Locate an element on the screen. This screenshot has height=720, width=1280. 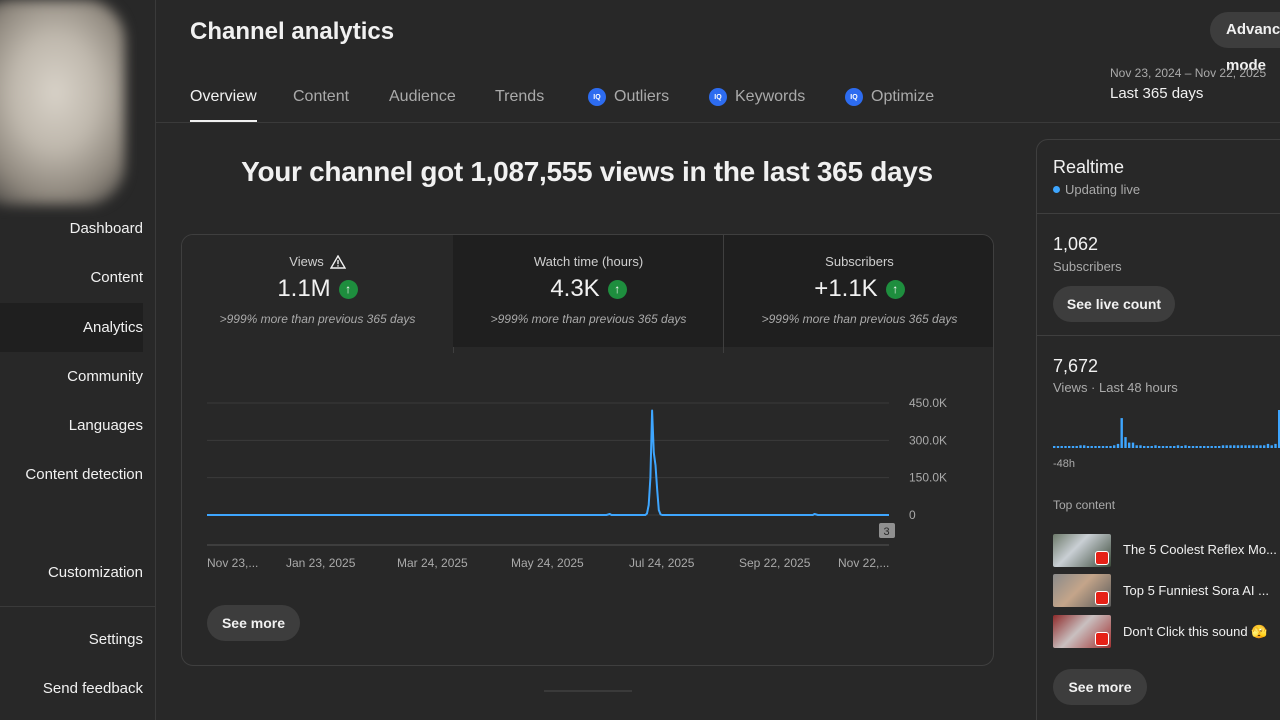
see-live-count-button: See live count is located at coordinates (1114, 304).